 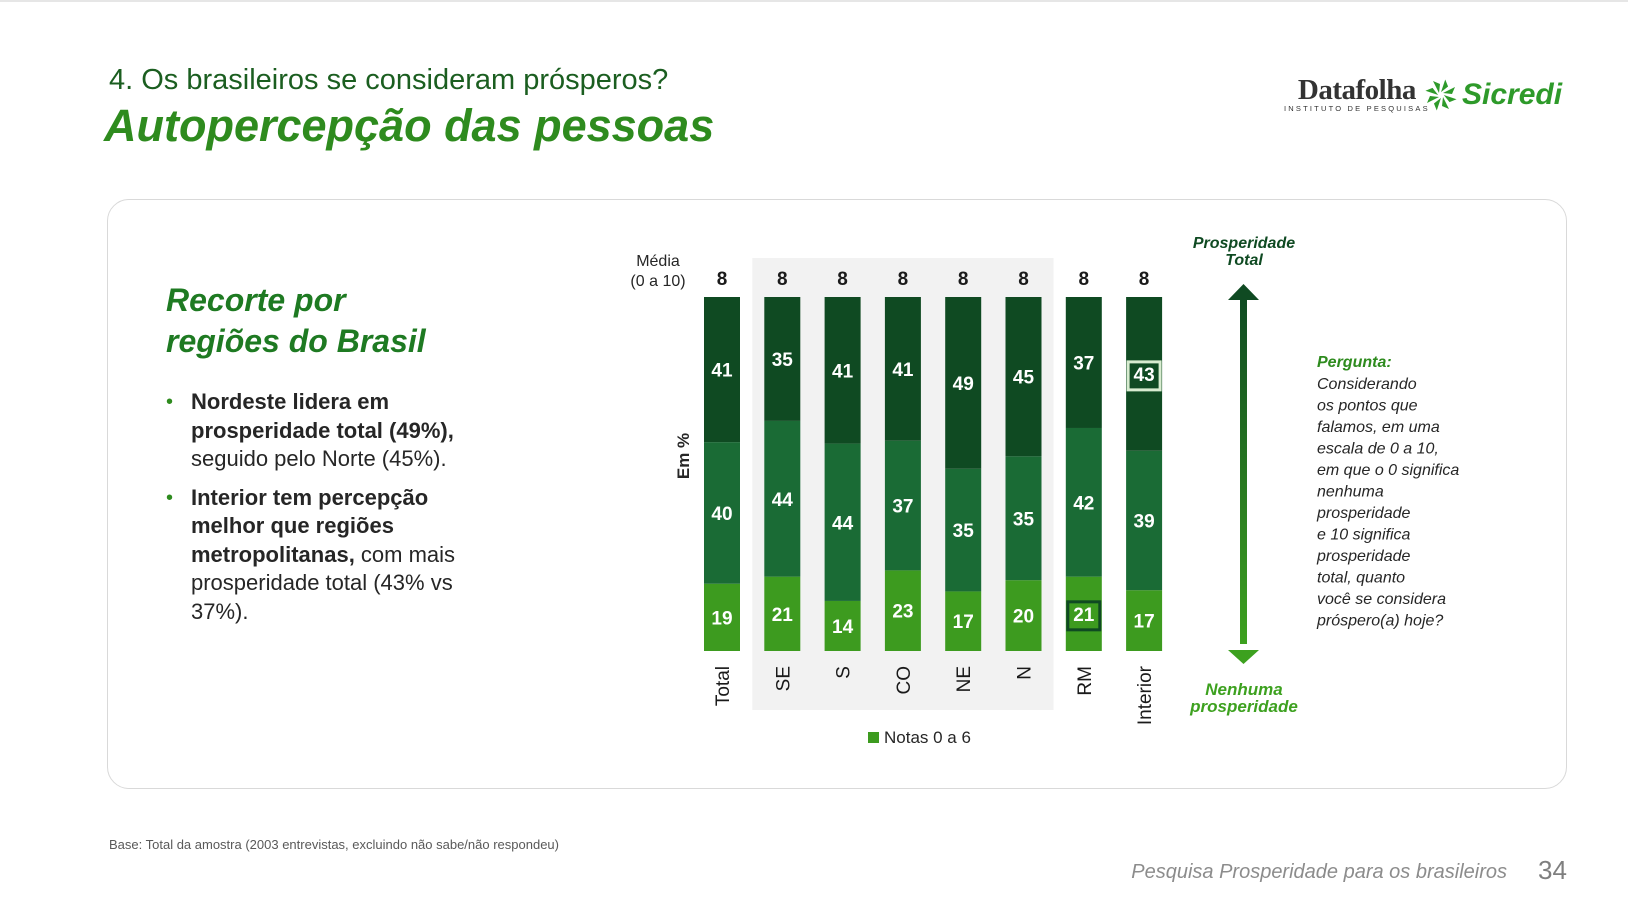 What do you see at coordinates (1381, 599) in the screenshot?
I see `question-line: você se considera` at bounding box center [1381, 599].